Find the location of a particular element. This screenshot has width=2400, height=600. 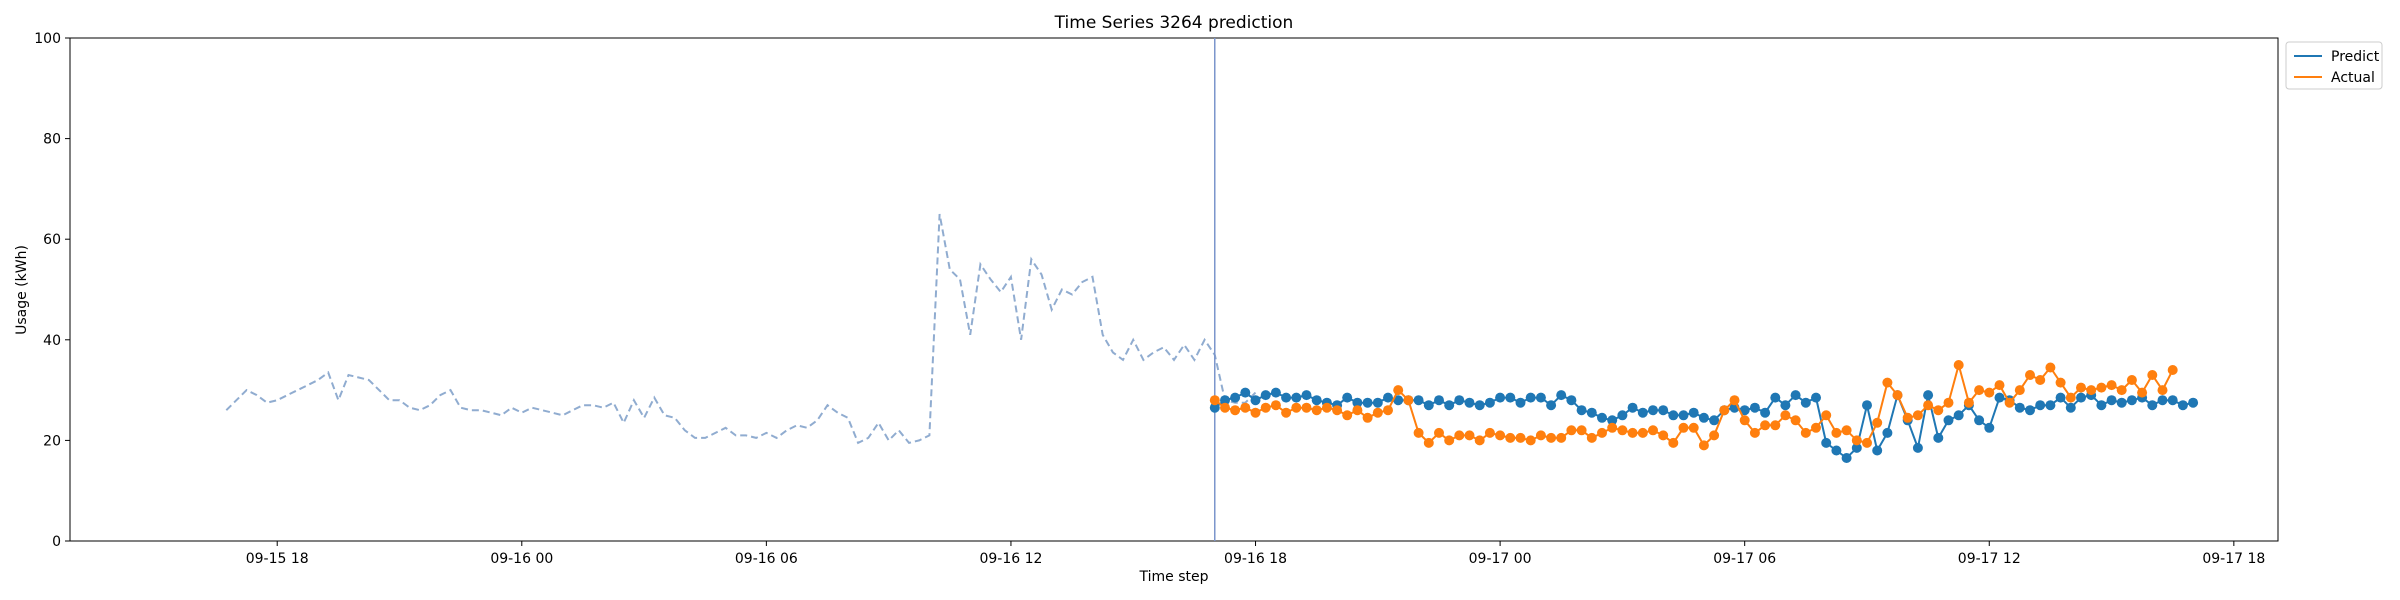

x-tick-label: 09-15 18 is located at coordinates (277, 559).